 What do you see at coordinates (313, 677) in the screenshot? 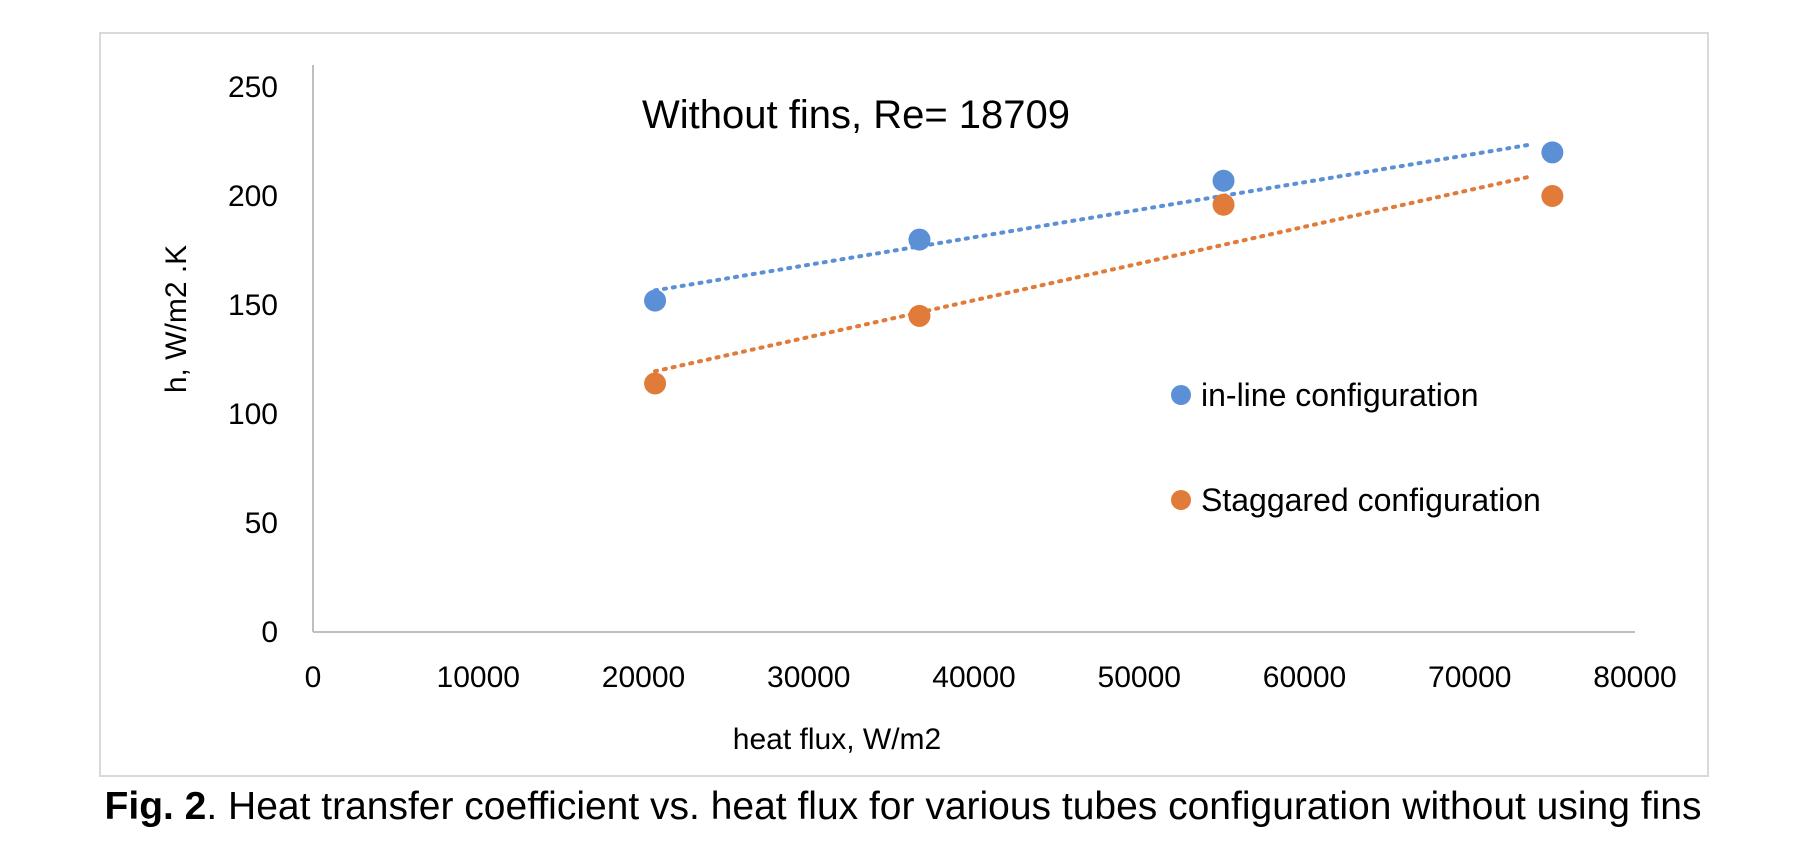
I see `x-tick-label: 0` at bounding box center [313, 677].